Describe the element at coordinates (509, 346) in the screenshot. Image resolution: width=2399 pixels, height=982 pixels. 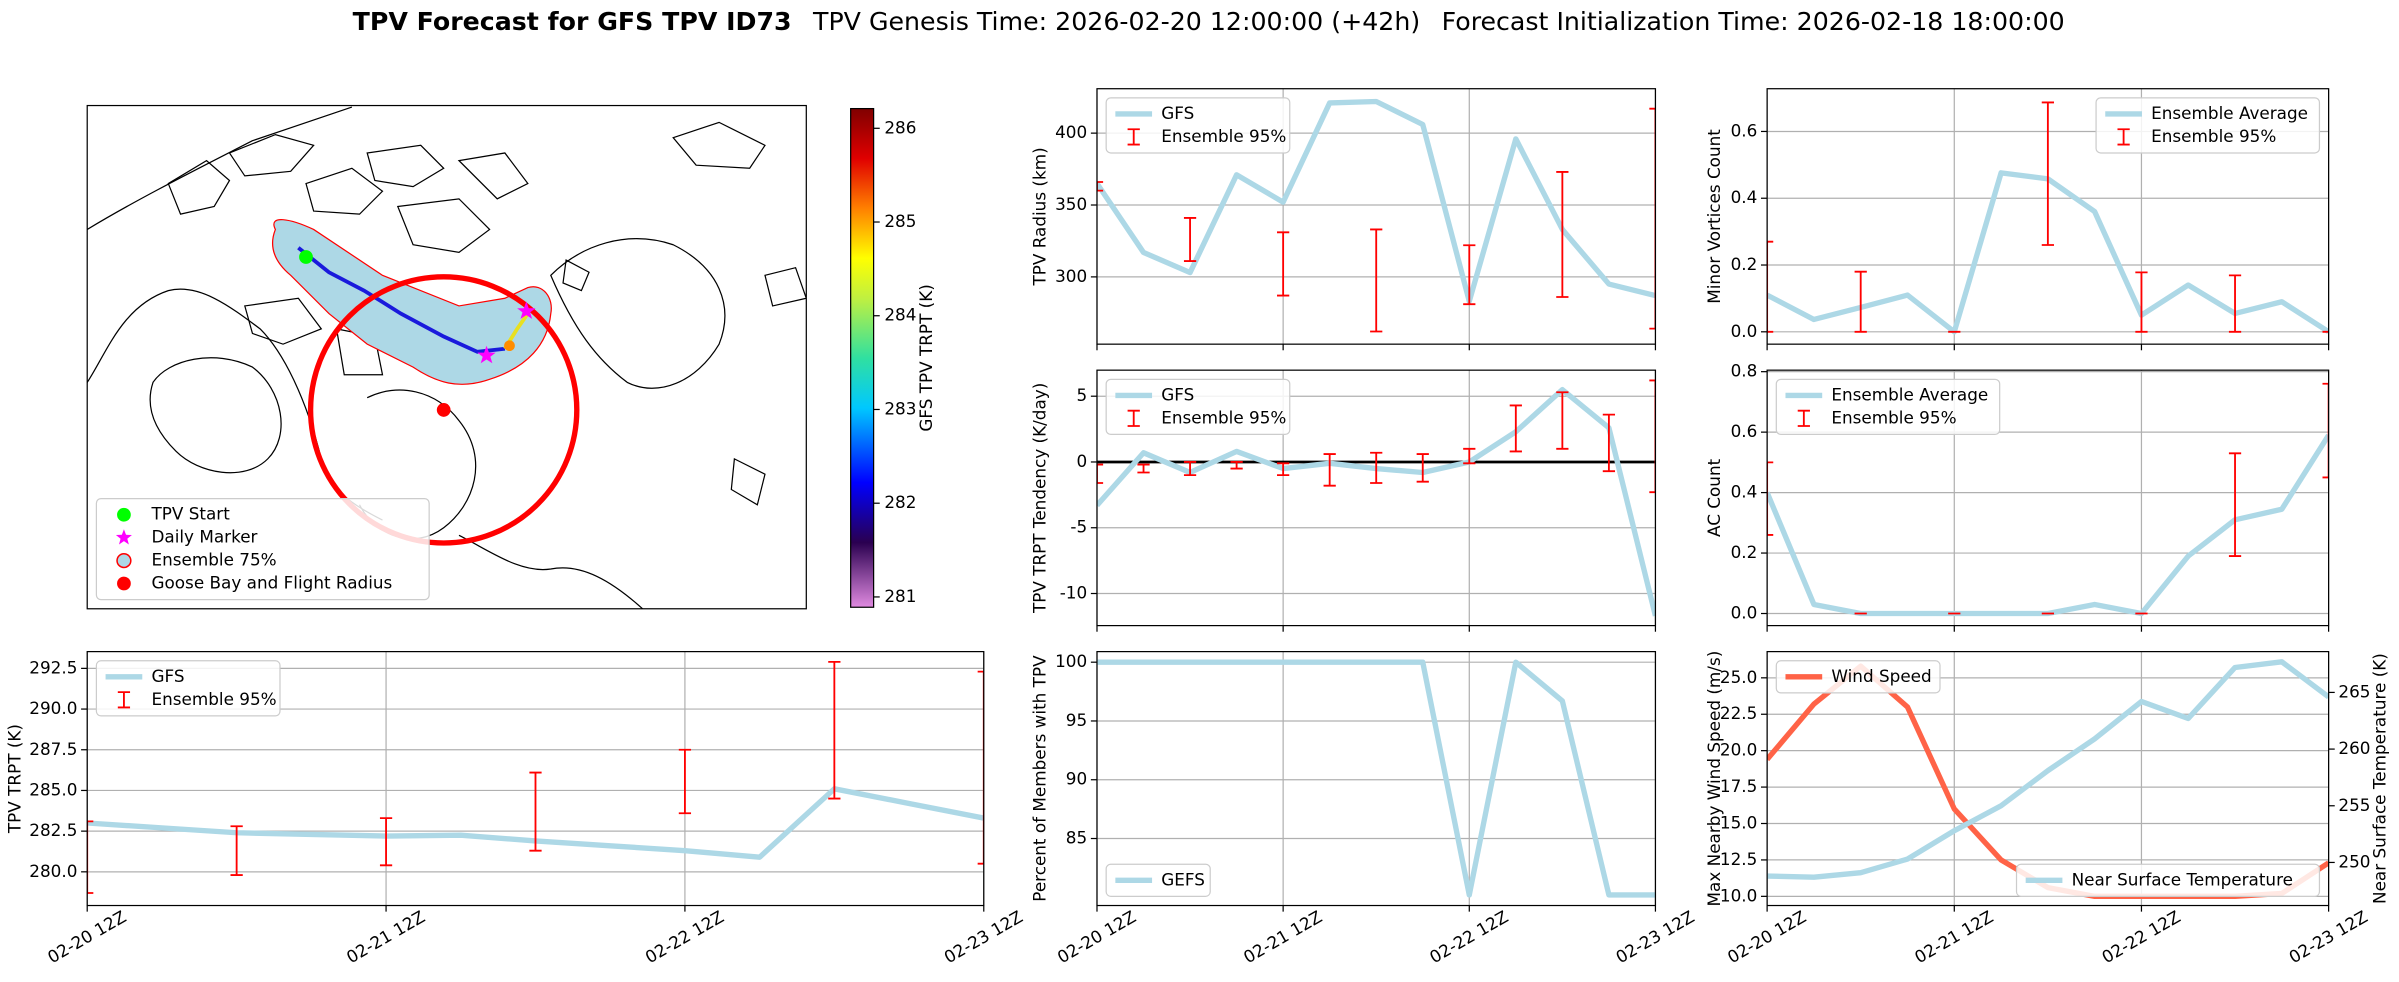
I see `tpv-end` at that location.